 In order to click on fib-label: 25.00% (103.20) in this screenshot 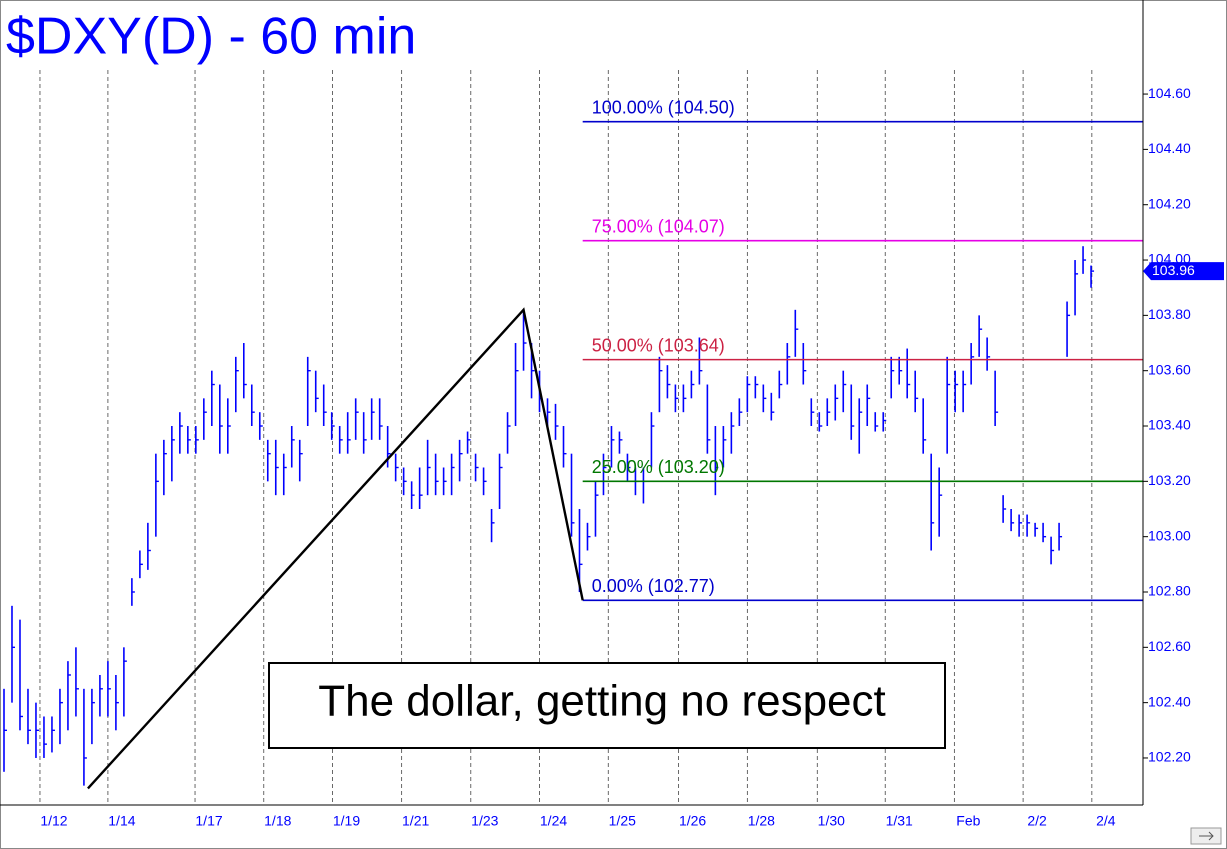, I will do `click(658, 467)`.